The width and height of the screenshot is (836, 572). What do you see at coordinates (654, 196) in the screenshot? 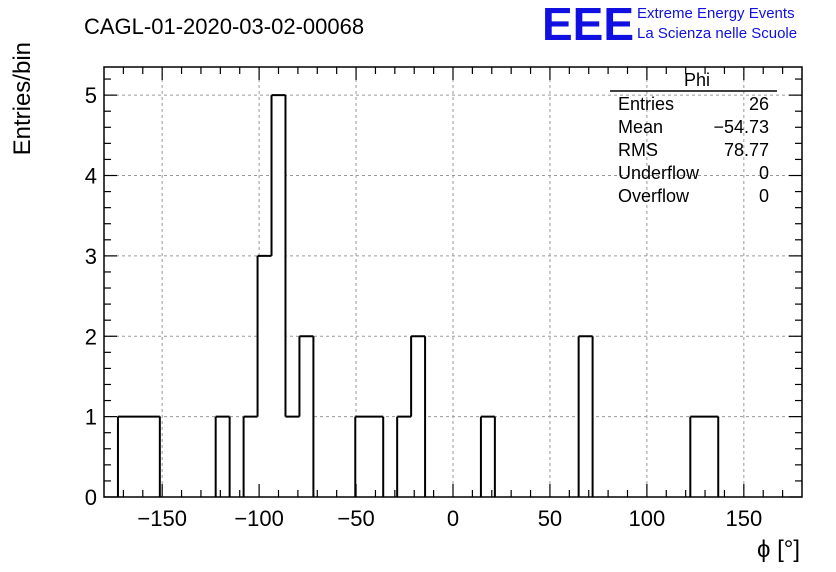
I see `stats-label-overflow: Overflow` at bounding box center [654, 196].